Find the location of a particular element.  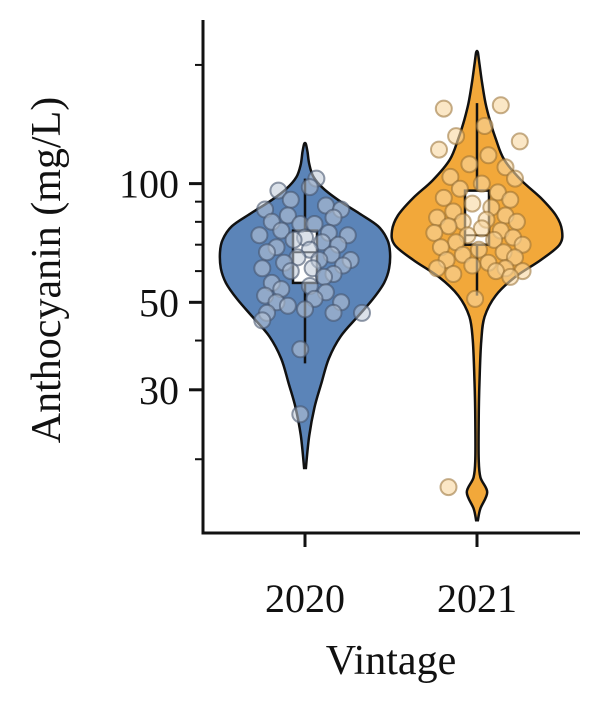

y-tick-label-30: 30 is located at coordinates (159, 390).